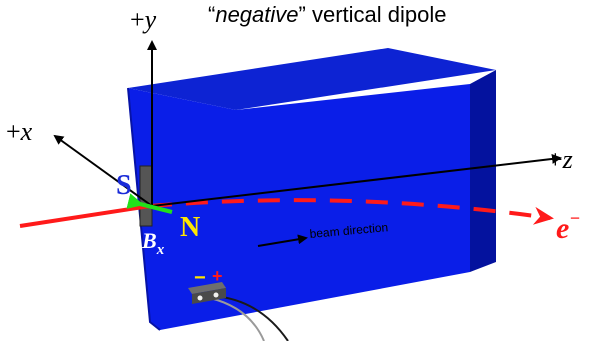 This screenshot has height=341, width=593. What do you see at coordinates (217, 276) in the screenshot?
I see `probe-plus-label: +` at bounding box center [217, 276].